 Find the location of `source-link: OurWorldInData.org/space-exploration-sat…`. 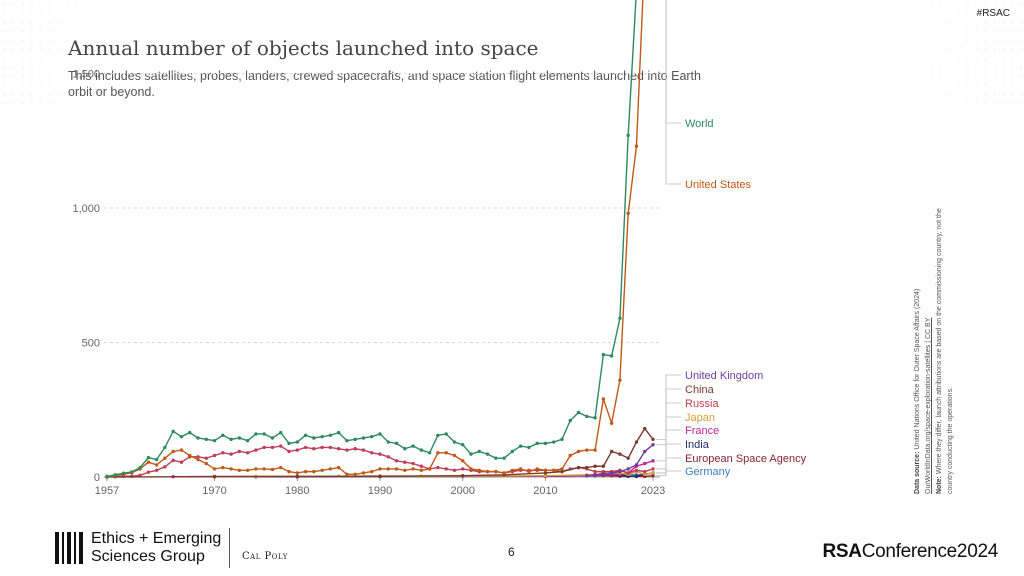

source-link: OurWorldInData.org/space-exploration-sat… is located at coordinates (928, 405).